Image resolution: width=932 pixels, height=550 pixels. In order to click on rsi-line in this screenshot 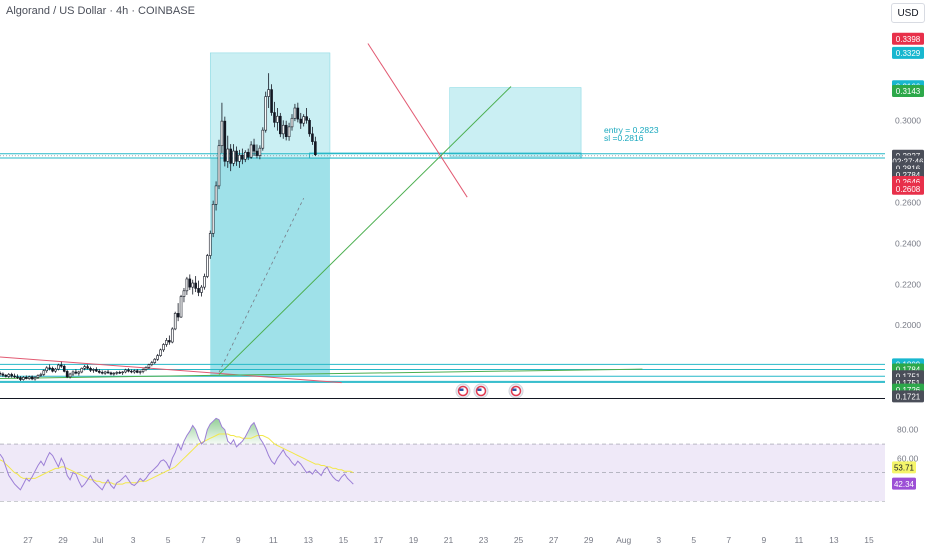, I will do `click(177, 454)`.